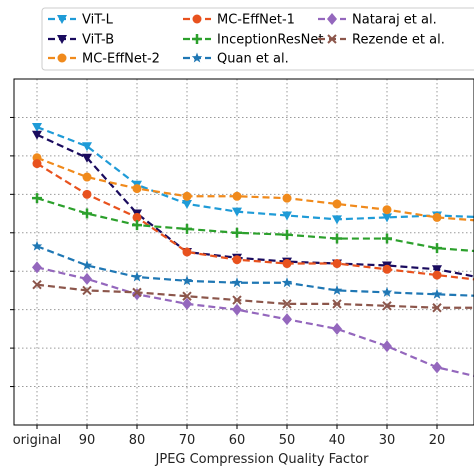 The image size is (474, 474). I want to click on x-tick-label: 50, so click(287, 440).